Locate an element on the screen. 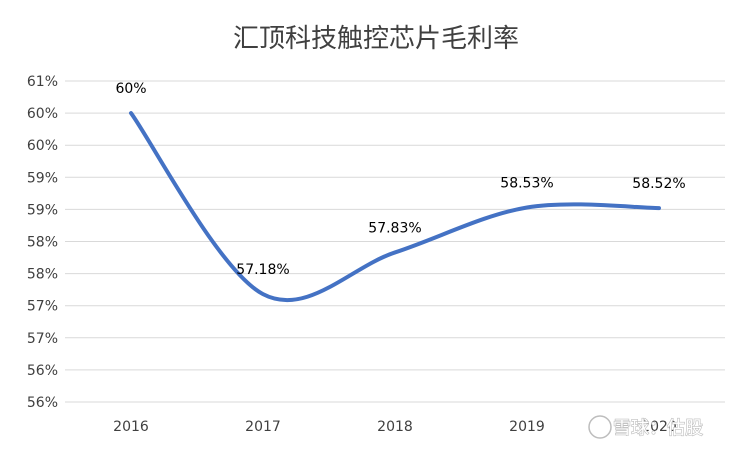 This screenshot has height=452, width=752. data-label: 57.83% is located at coordinates (394, 228).